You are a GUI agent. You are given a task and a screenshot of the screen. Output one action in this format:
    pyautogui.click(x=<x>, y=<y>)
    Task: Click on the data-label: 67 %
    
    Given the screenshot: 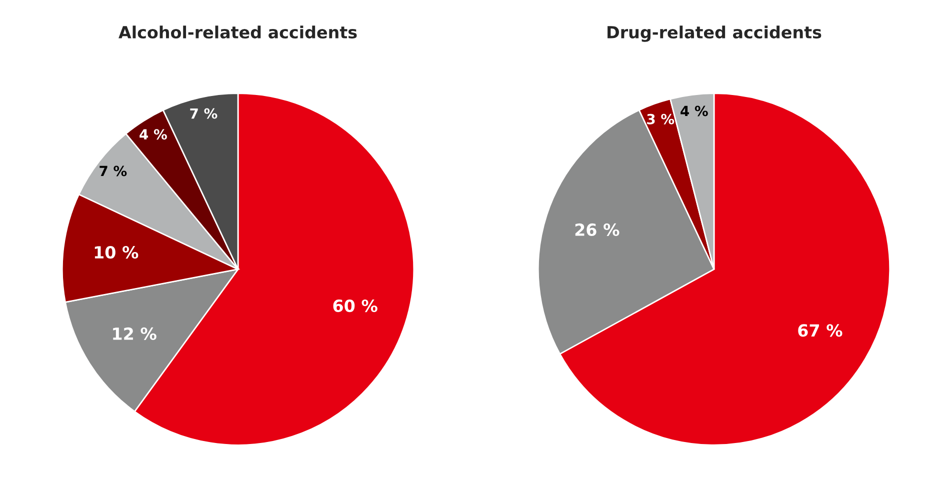 What is the action you would take?
    pyautogui.click(x=820, y=330)
    